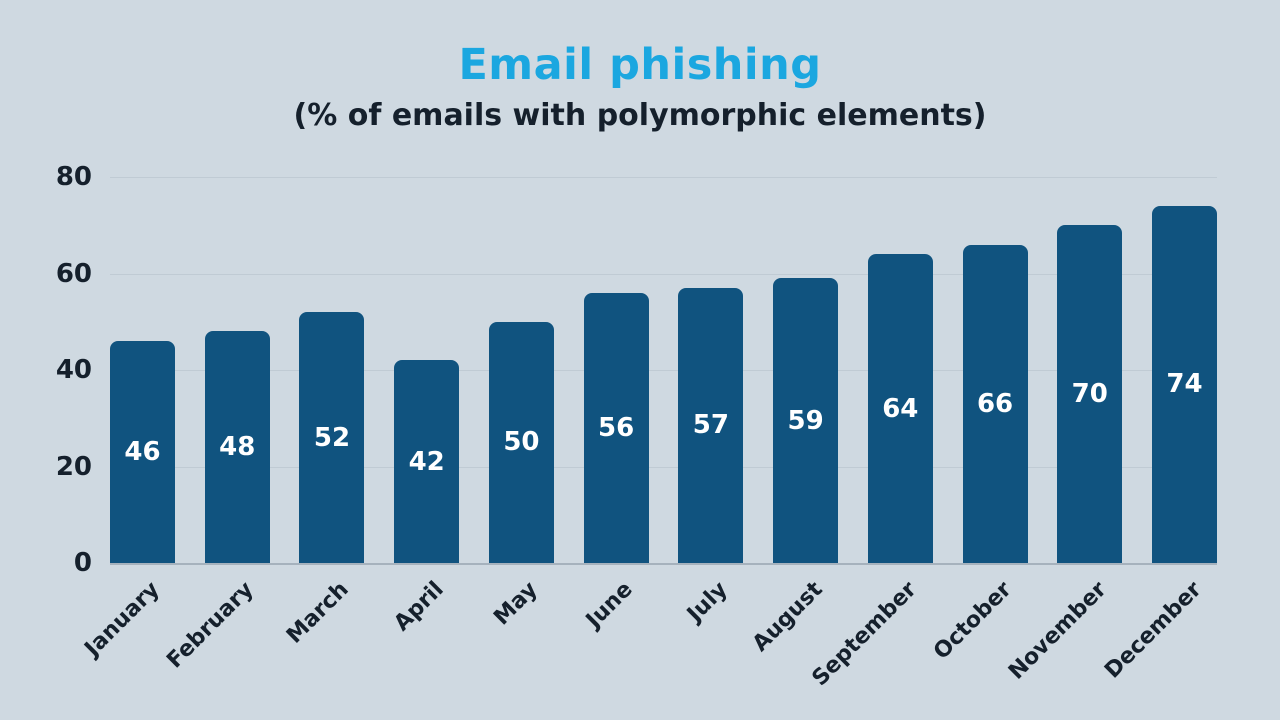 This screenshot has width=1280, height=720. I want to click on bar-value-label: 46, so click(142, 452).